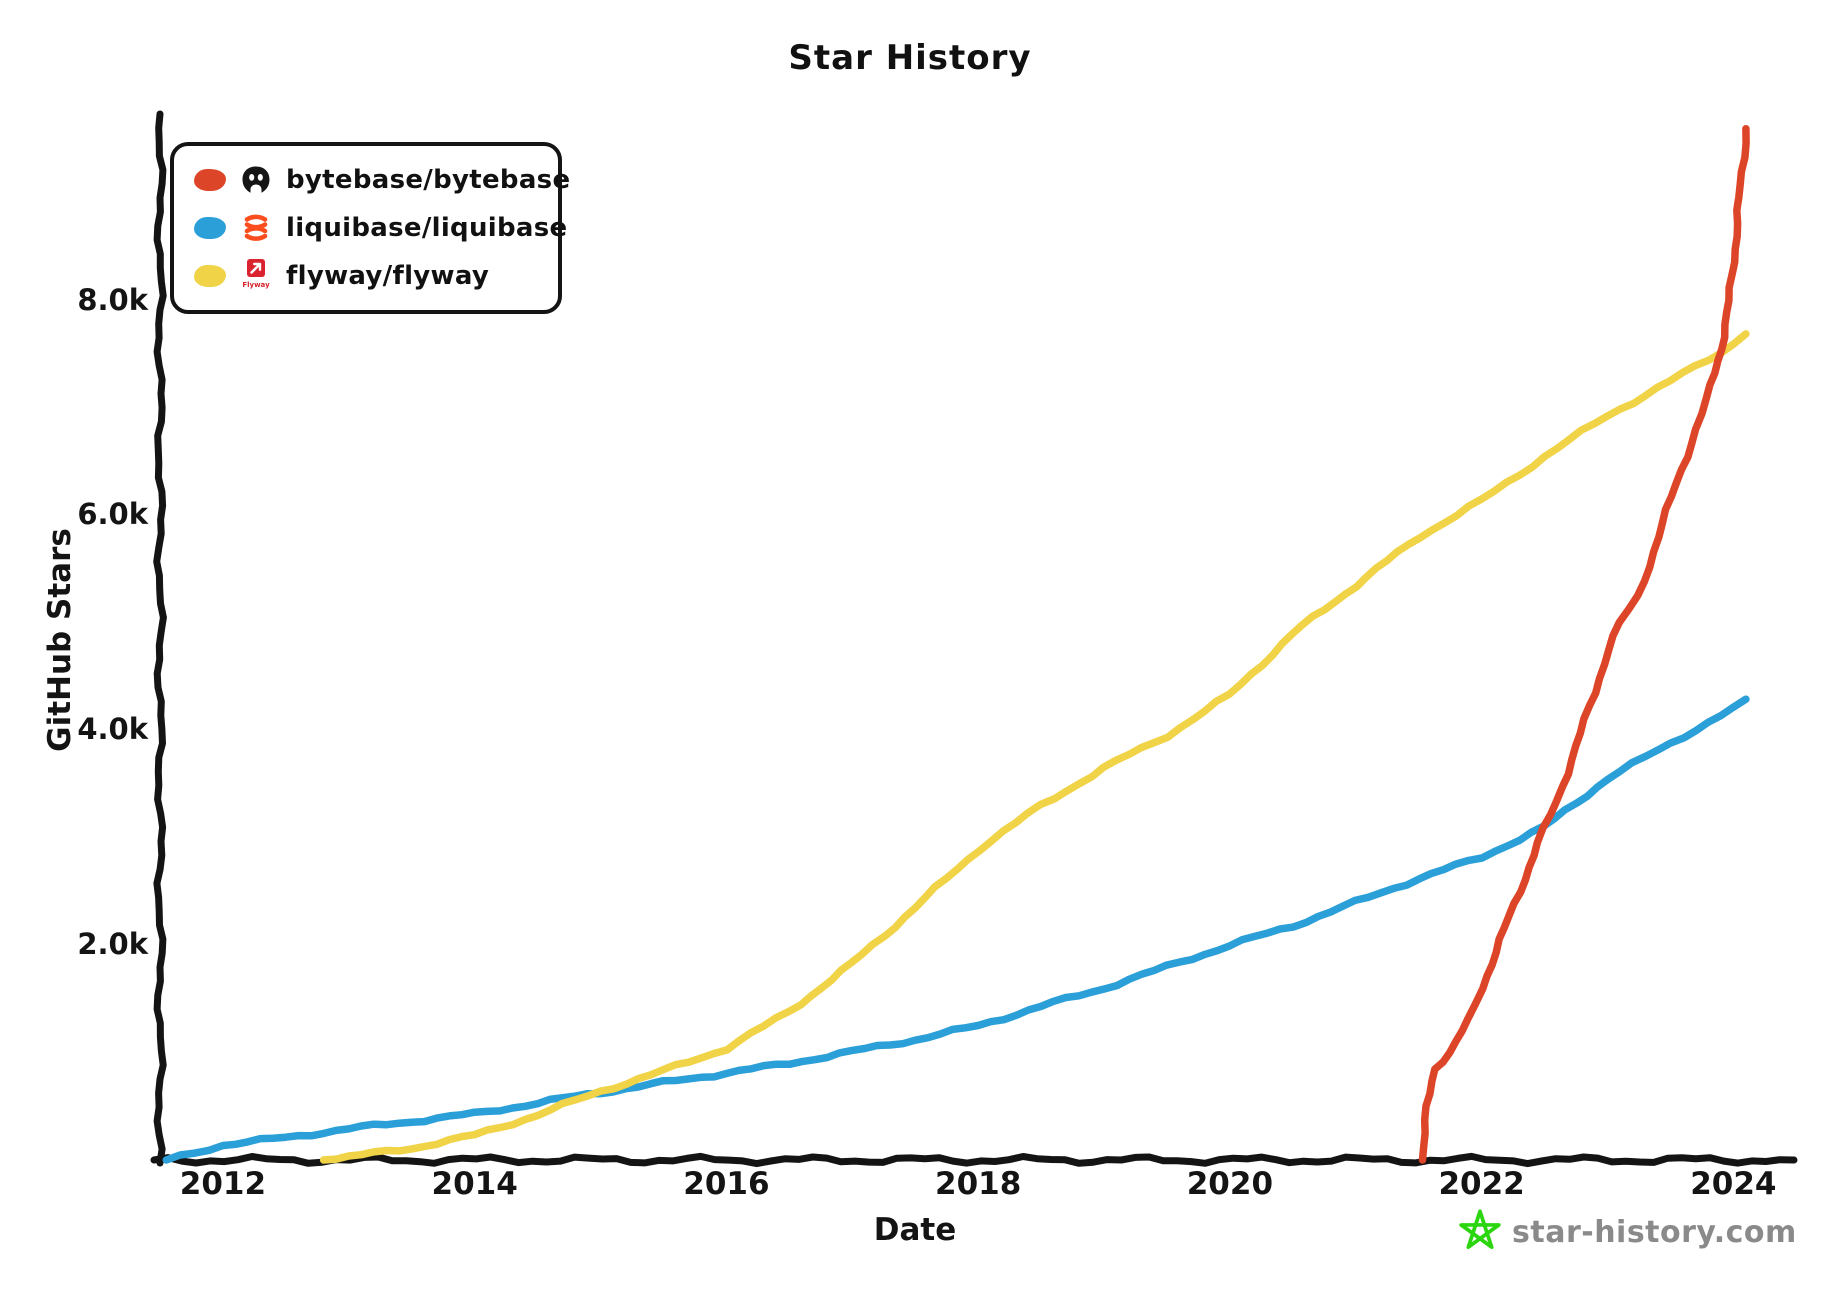 Image resolution: width=1832 pixels, height=1308 pixels. I want to click on legend-item: bytebase/bytebase, so click(382, 180).